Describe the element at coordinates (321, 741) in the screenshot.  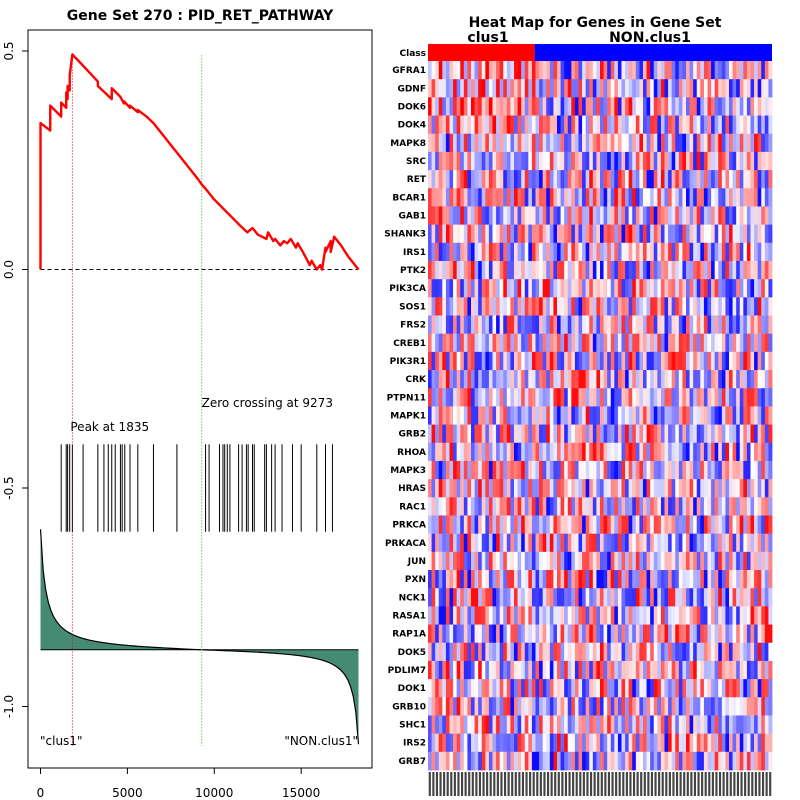
I see `class-right-label: "NON.clus1"` at that location.